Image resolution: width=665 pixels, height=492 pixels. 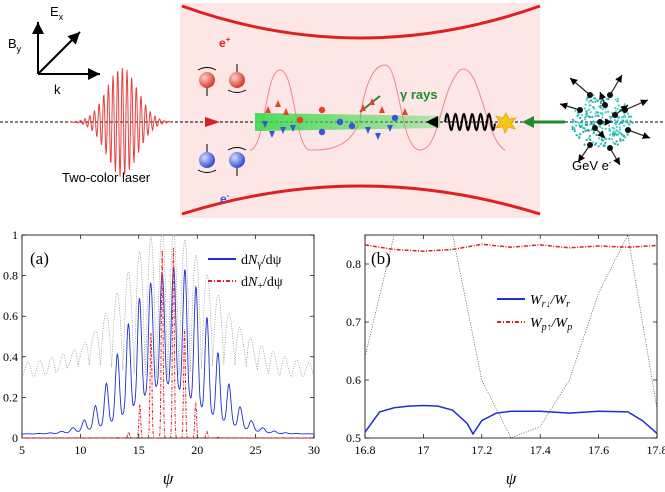 I want to click on photon-arrow, so click(x=432, y=122).